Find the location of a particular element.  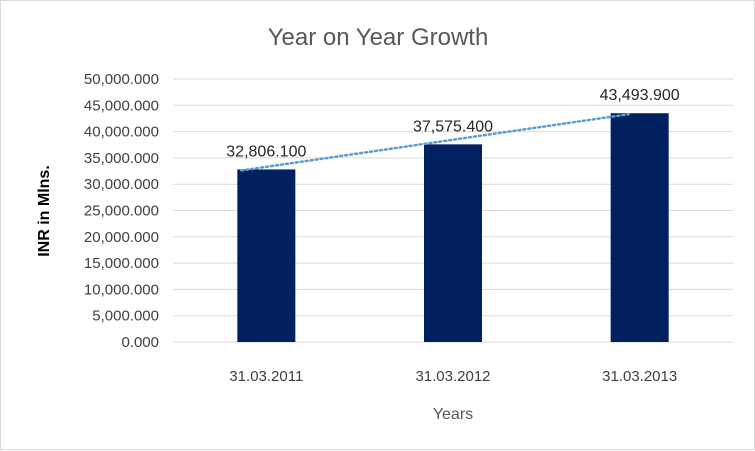

x-tick-label: 31.03.2012 is located at coordinates (452, 376).